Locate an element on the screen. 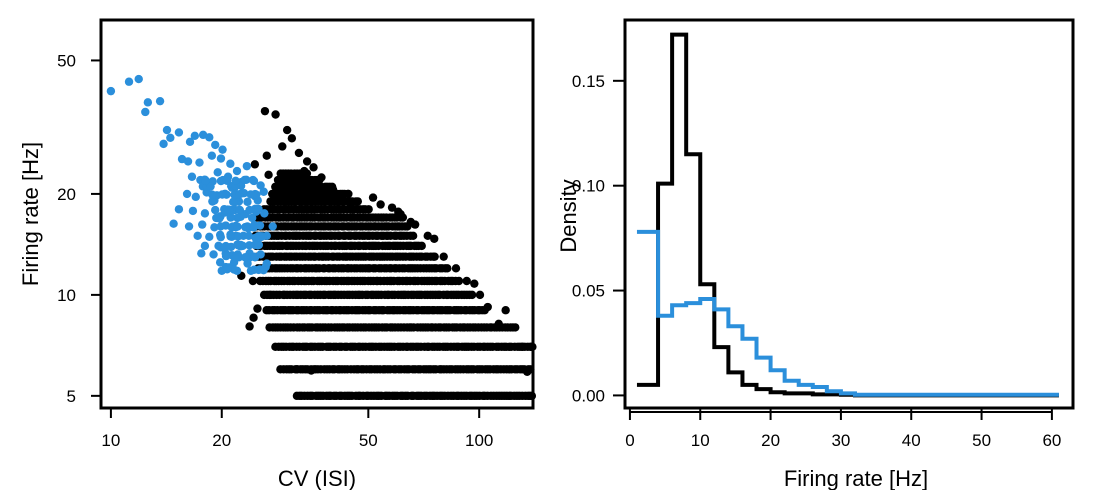  histogram-x-tick-label: 10 is located at coordinates (700, 440).